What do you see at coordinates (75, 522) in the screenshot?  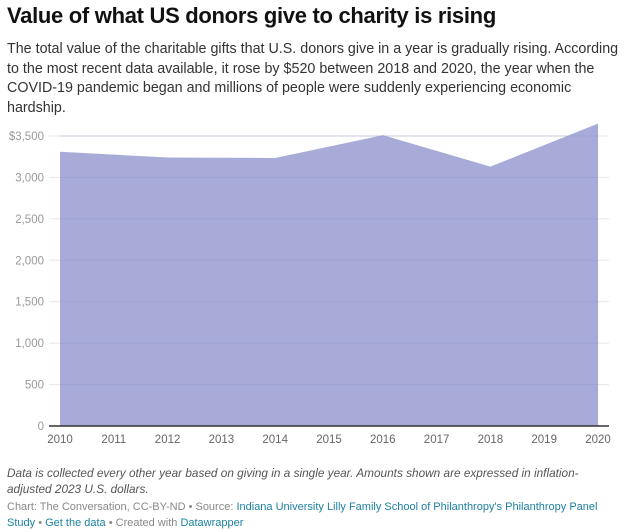 I see `get-data-link: Get the data` at bounding box center [75, 522].